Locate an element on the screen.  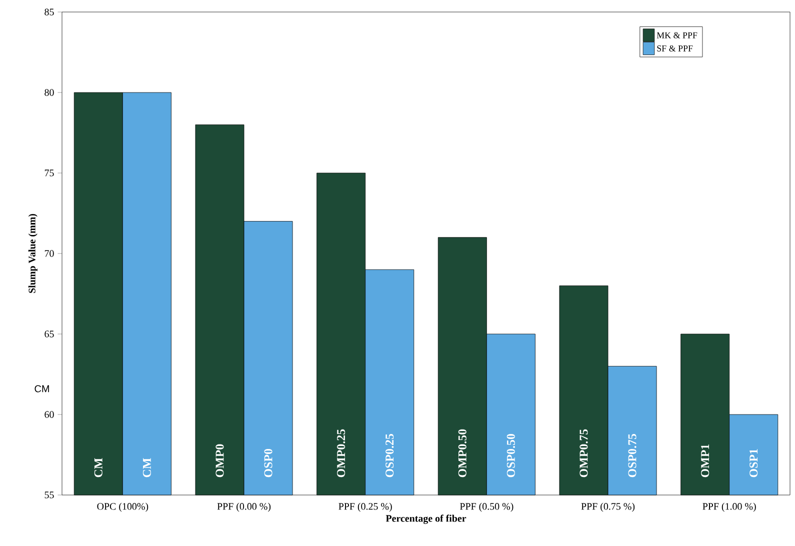
x-tick-label: PPF (0.00 %) is located at coordinates (244, 507).